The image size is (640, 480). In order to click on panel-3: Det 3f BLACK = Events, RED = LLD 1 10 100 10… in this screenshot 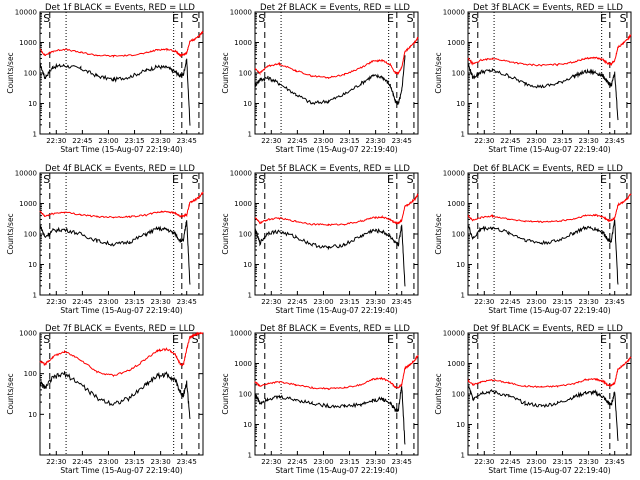, I will do `click(533, 78)`.